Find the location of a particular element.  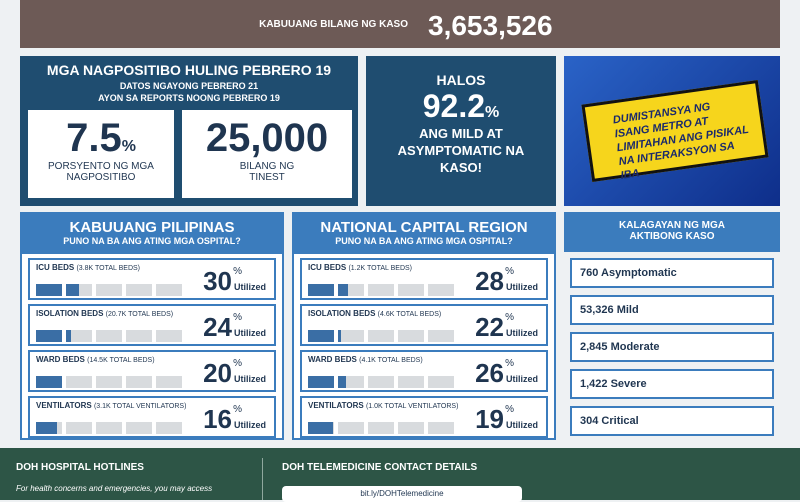

active-case-item: 760 Asymptomatic is located at coordinates (672, 273).